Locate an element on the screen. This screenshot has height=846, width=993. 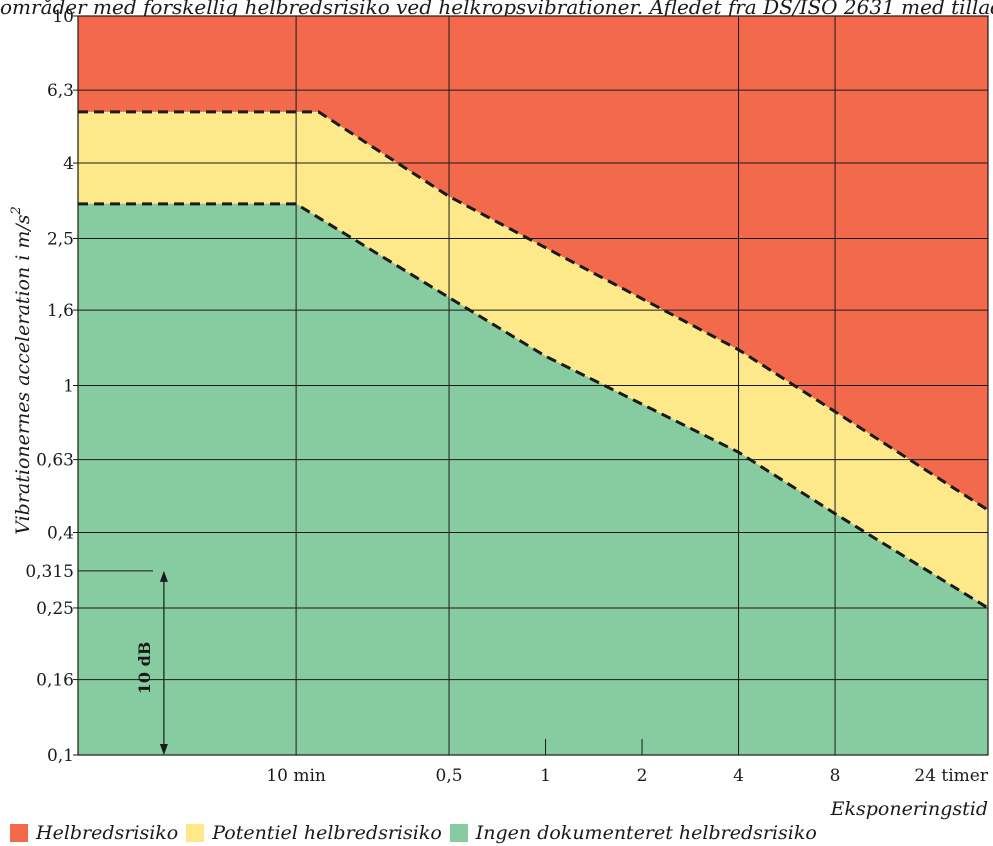
x-tick-label: 24 timer is located at coordinates (951, 776).